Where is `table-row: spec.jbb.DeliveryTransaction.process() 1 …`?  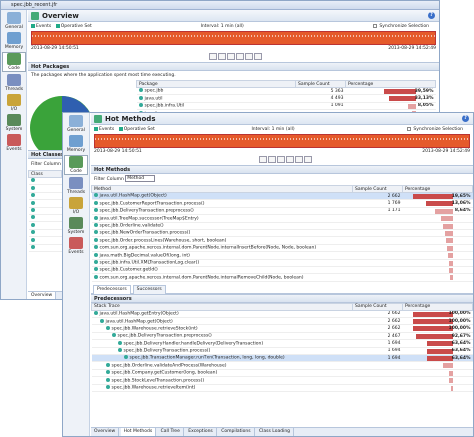 table-row: spec.jbb.DeliveryTransaction.process() 1 … is located at coordinates (282, 351).